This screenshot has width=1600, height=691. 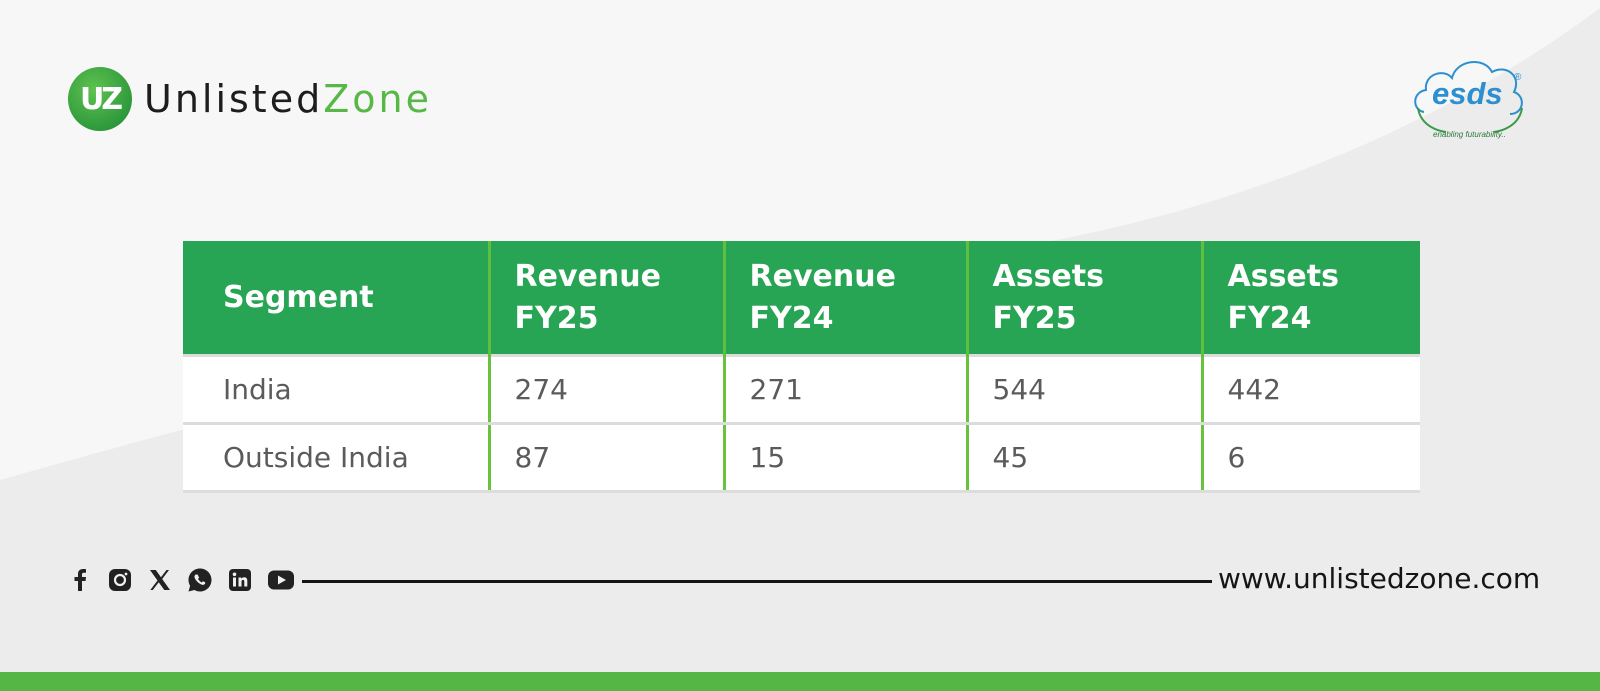 I want to click on table-cell: 45, so click(x=1083, y=458).